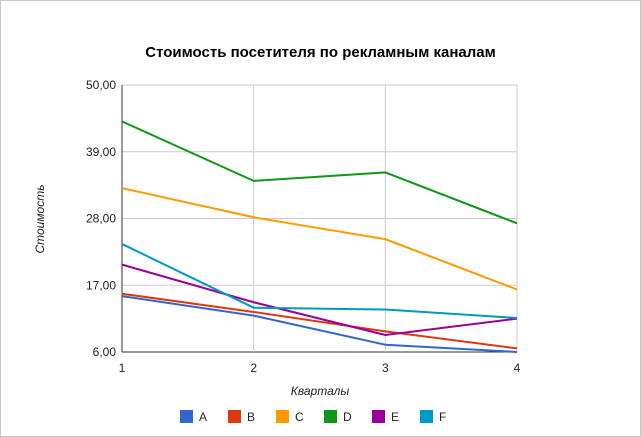  Describe the element at coordinates (385, 368) in the screenshot. I see `x-tick-label: 3` at that location.